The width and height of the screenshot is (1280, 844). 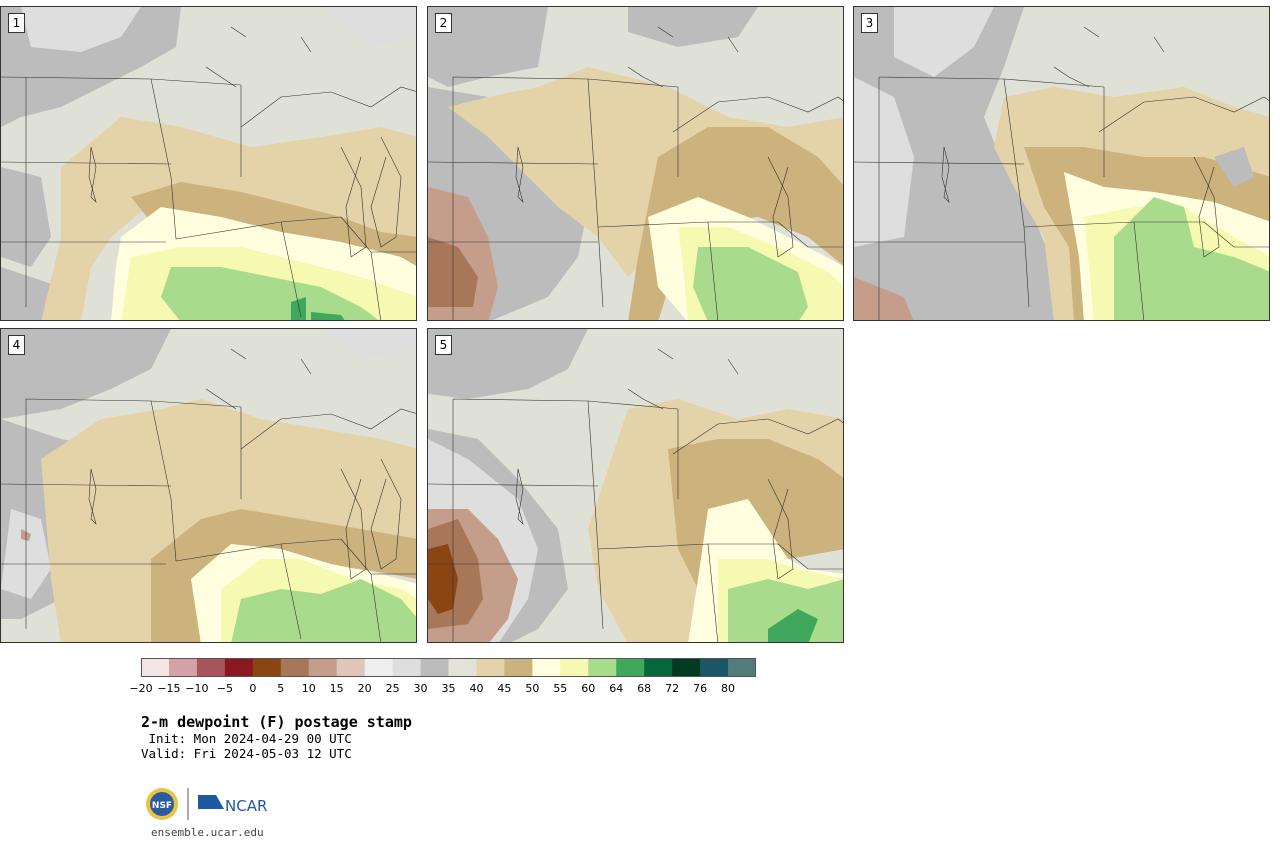 I want to click on colorbar-tick-label: 30, so click(x=420, y=688).